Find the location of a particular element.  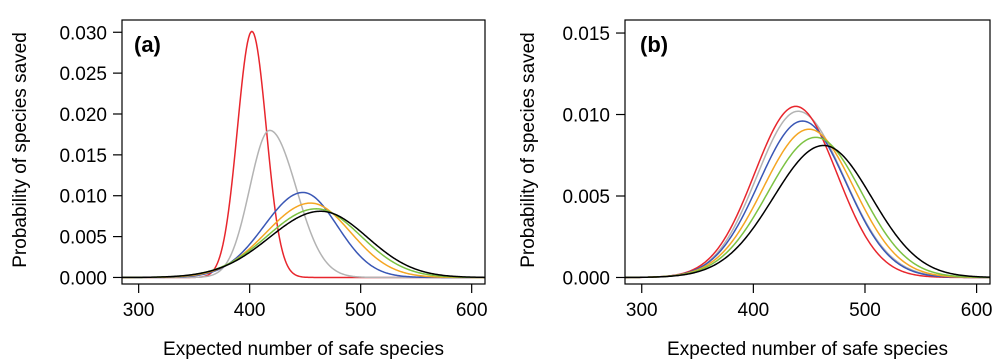

y-tick-label: 0.030 is located at coordinates (83, 33).